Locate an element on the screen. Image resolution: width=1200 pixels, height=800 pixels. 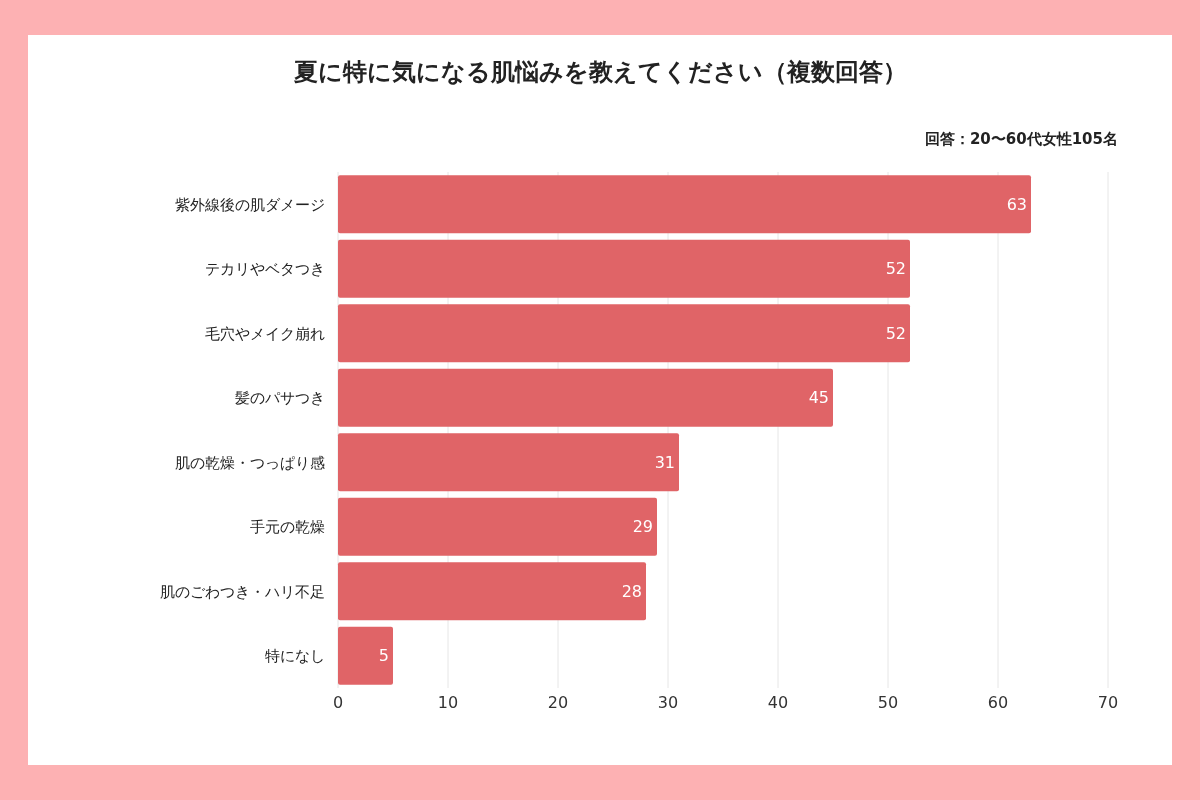
y-tick-label: 髪のパサつき is located at coordinates (280, 398).